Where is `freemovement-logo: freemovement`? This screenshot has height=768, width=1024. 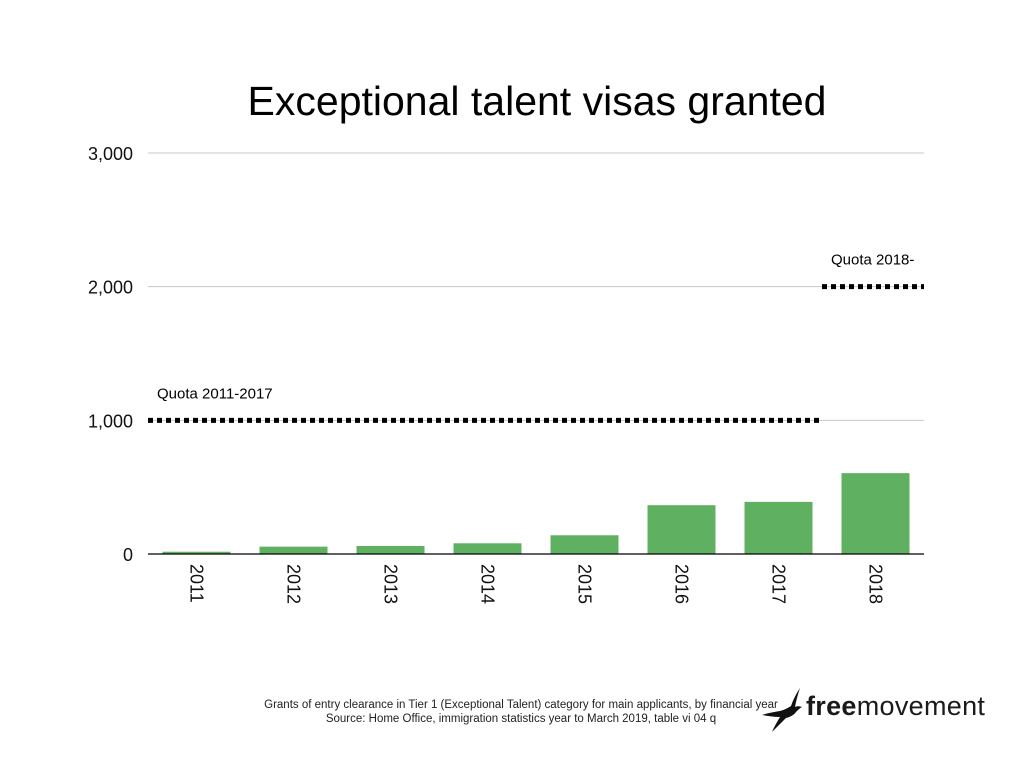
freemovement-logo: freemovement is located at coordinates (880, 711).